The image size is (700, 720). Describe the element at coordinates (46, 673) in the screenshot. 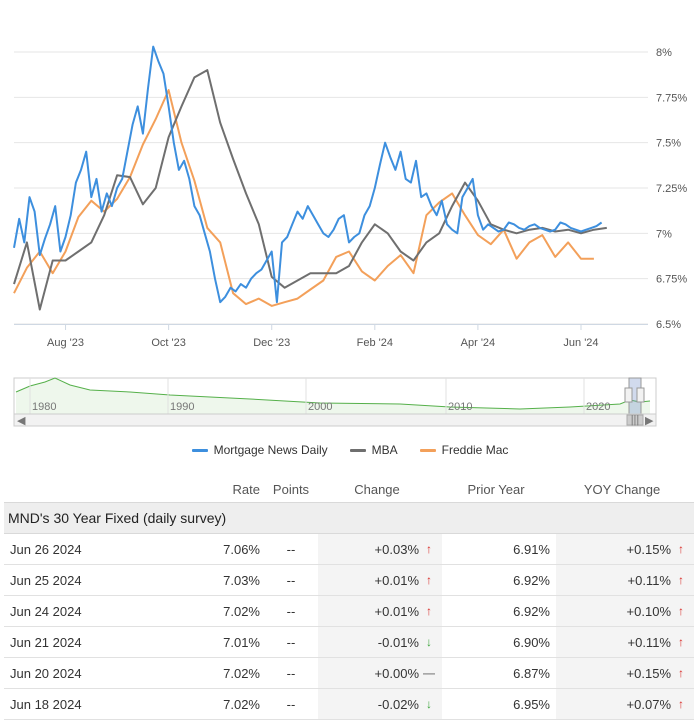

I see `row-date-text: Jun 20 2024` at that location.